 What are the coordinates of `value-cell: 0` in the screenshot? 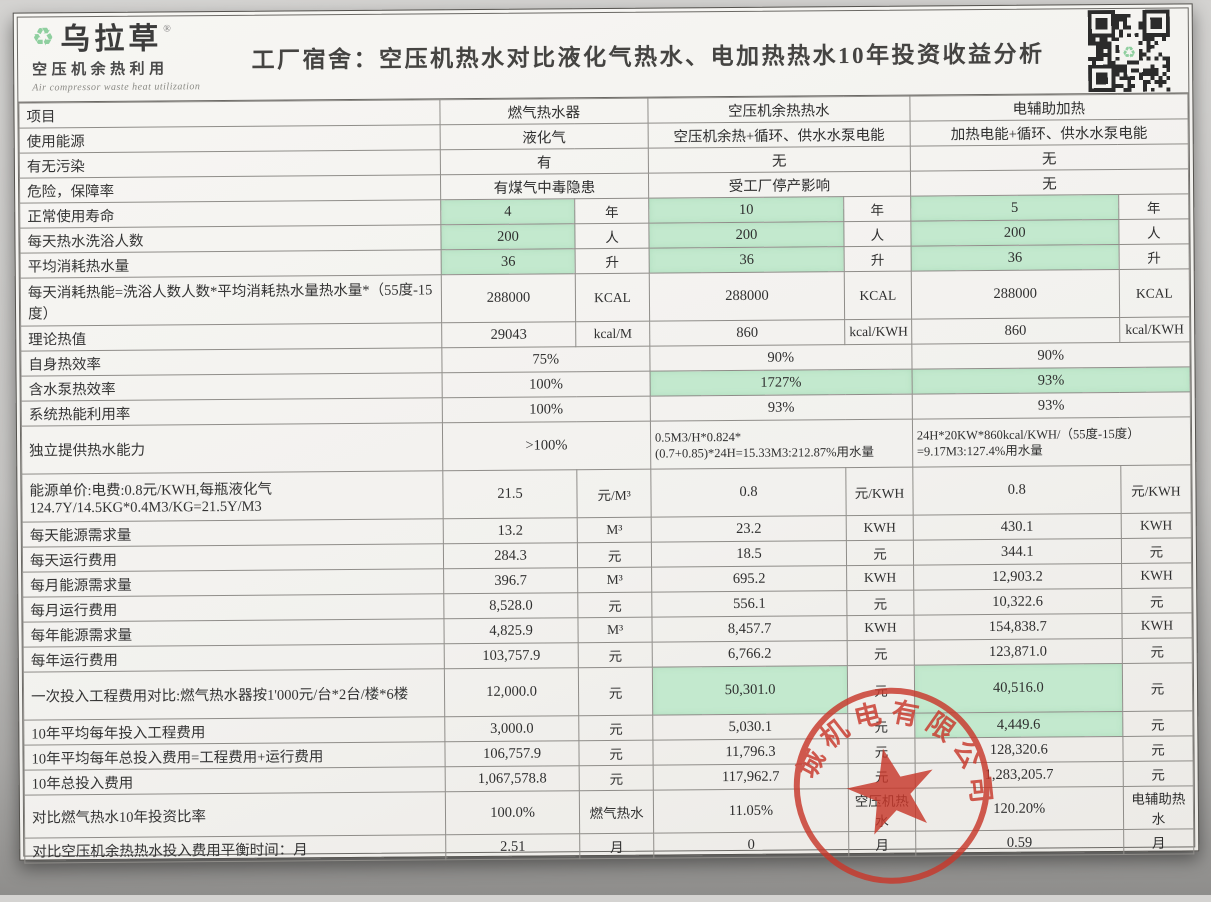 It's located at (751, 845).